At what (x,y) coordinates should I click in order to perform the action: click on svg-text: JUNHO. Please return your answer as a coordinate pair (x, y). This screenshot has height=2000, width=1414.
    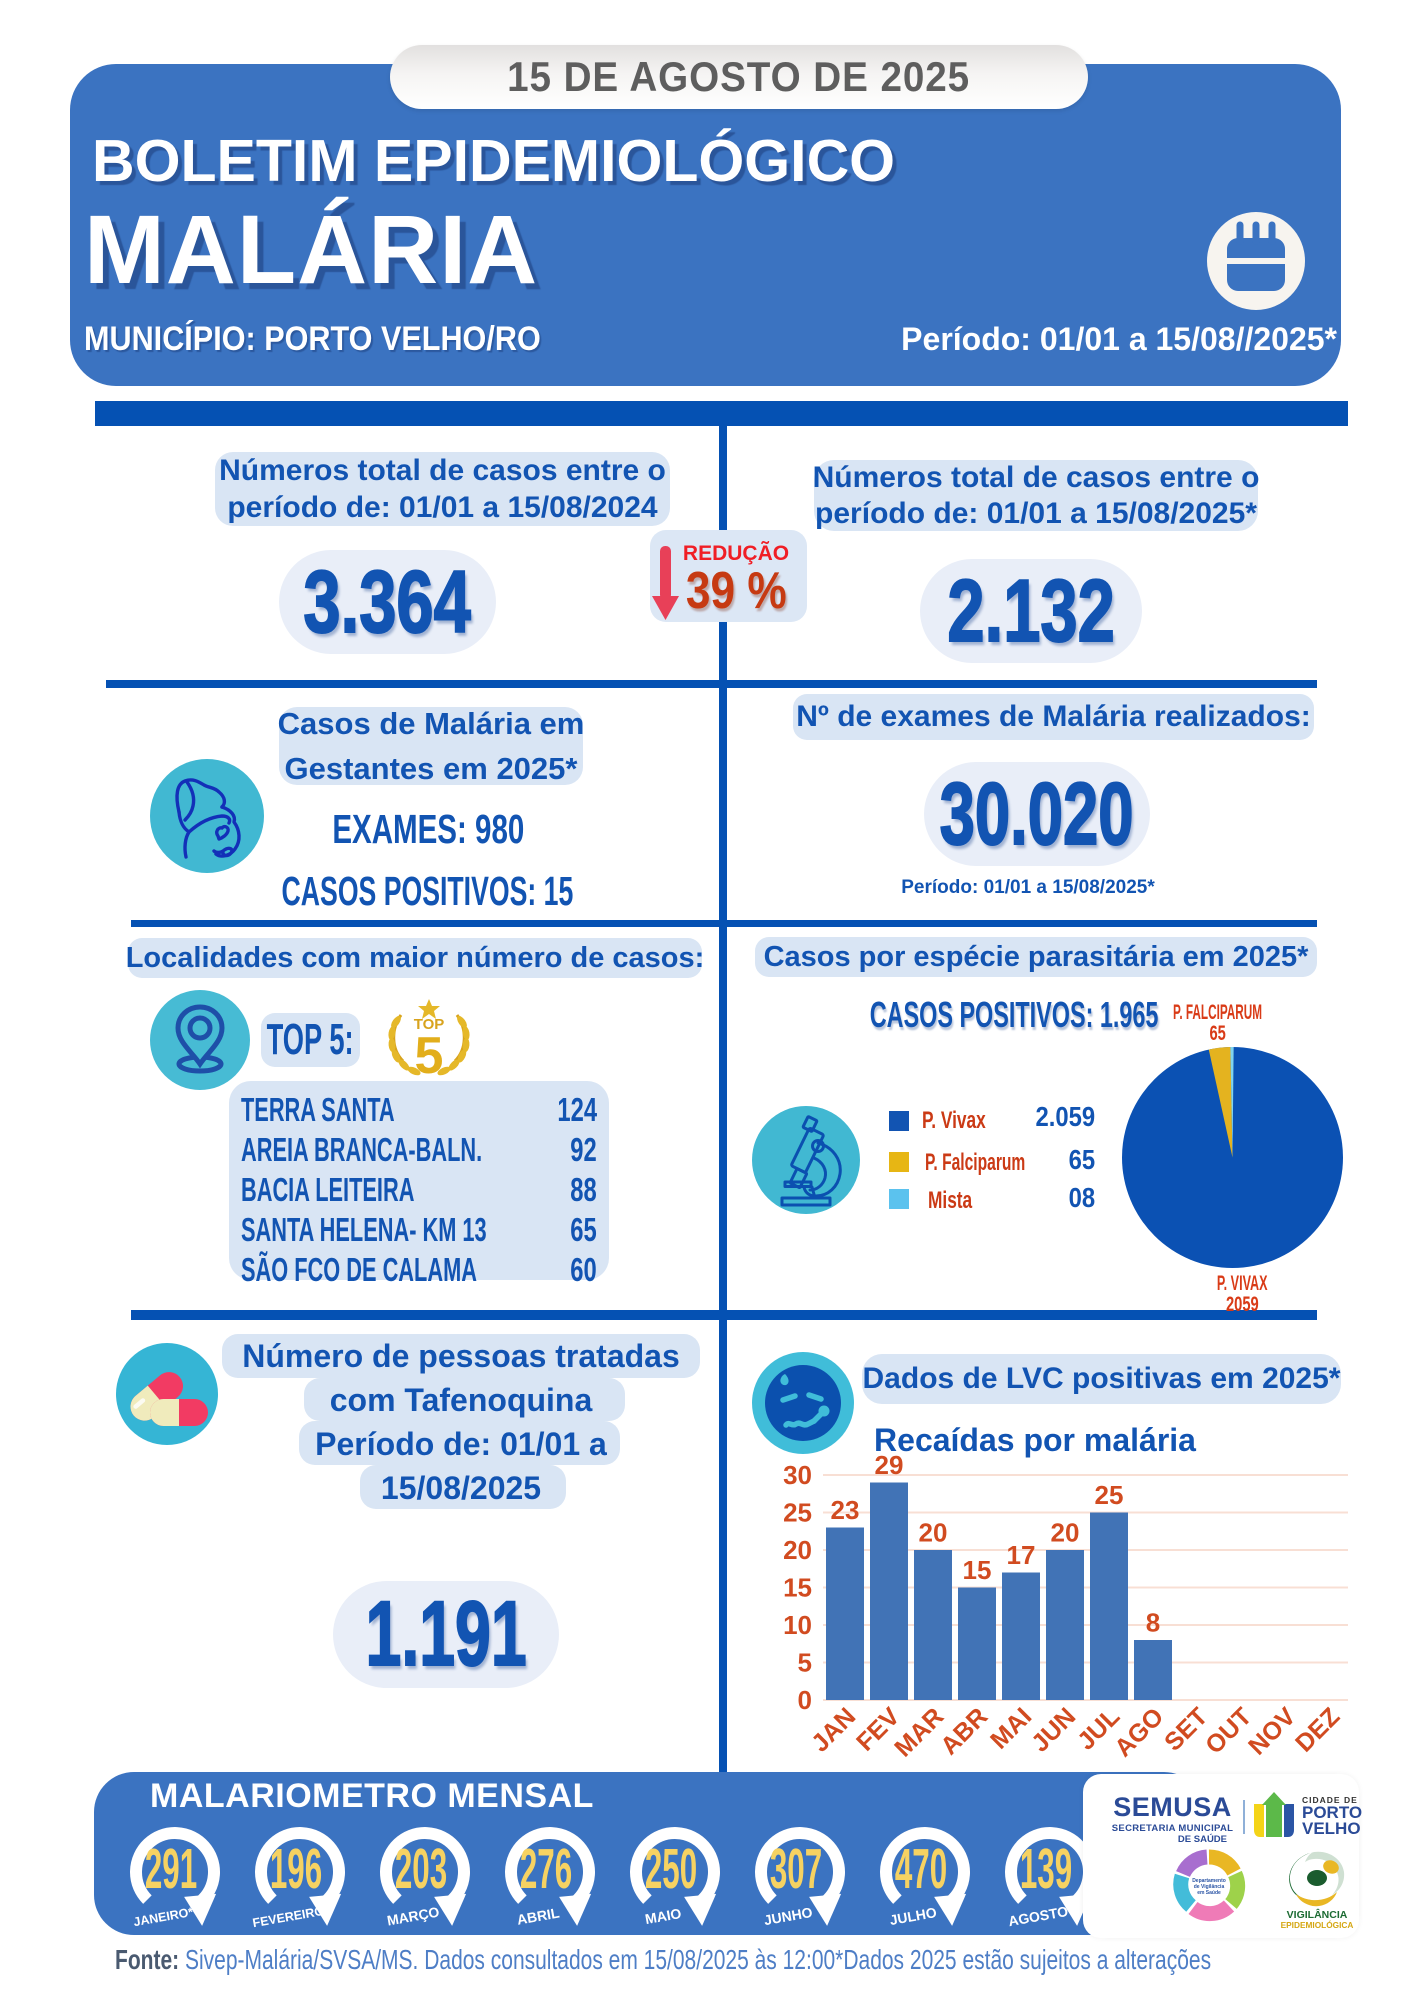
    Looking at the image, I should click on (788, 1916).